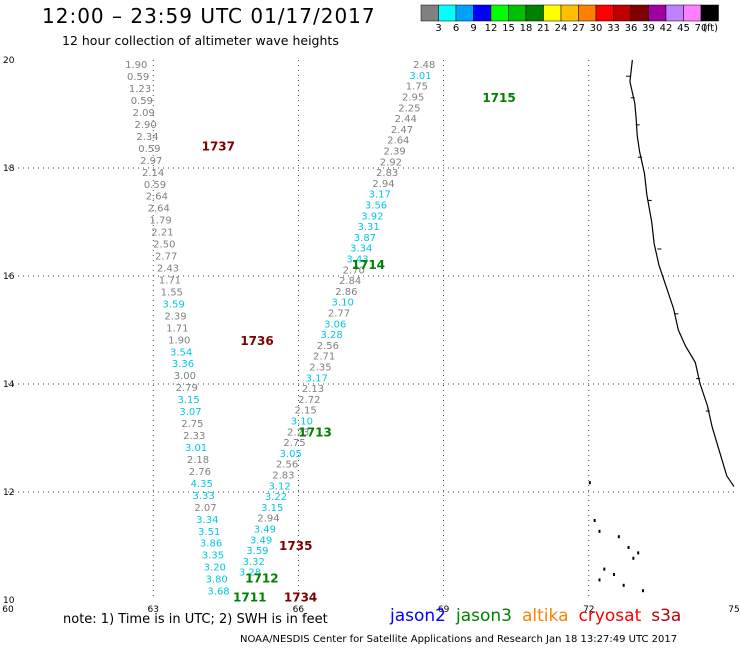 This screenshot has height=650, width=740. What do you see at coordinates (140, 89) in the screenshot?
I see `wave-height-label: 1.23` at bounding box center [140, 89].